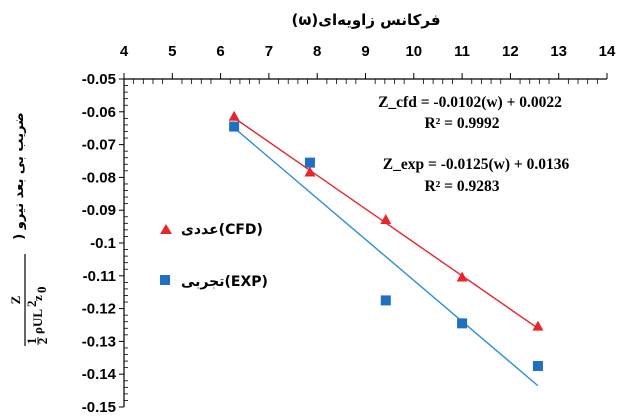  I want to click on y-axis-formula-term: ρUL, so click(37, 321).